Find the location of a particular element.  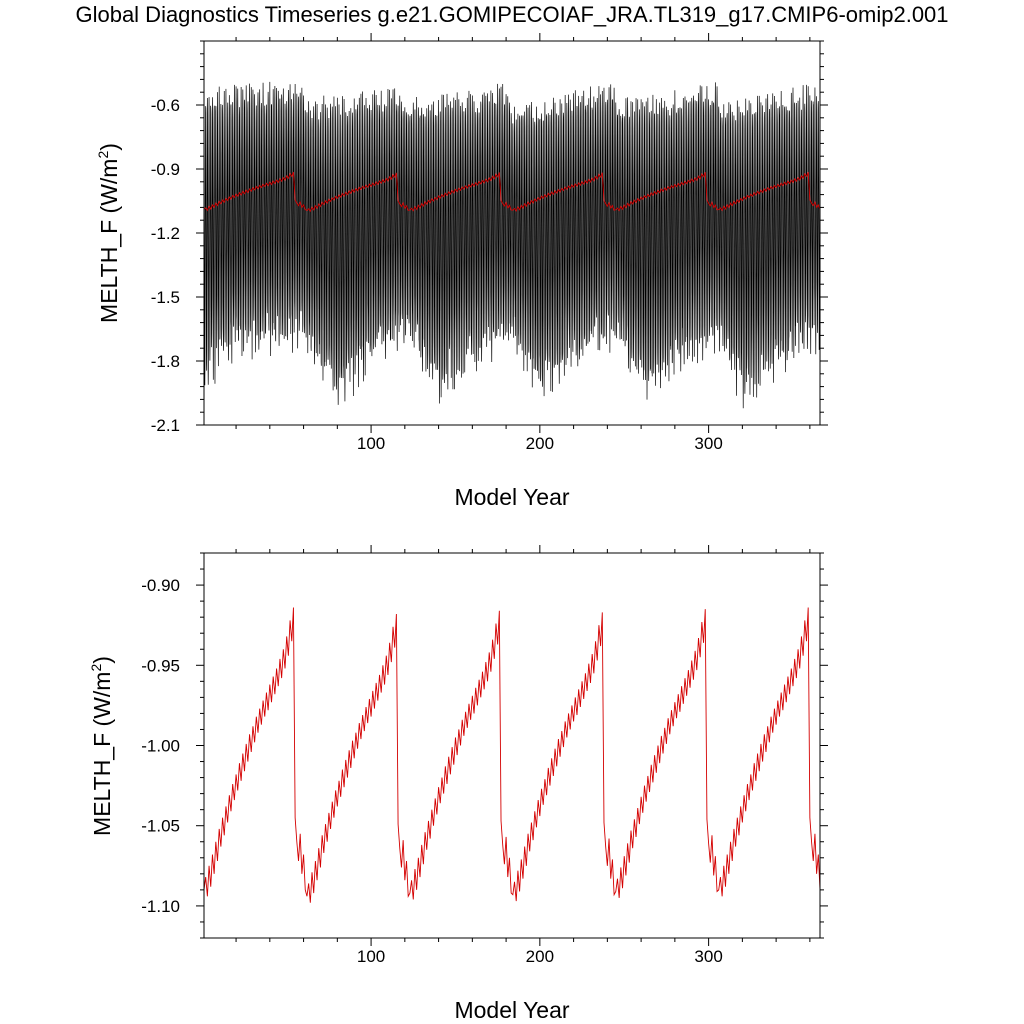

y-tick-label: -2.1 is located at coordinates (165, 425).